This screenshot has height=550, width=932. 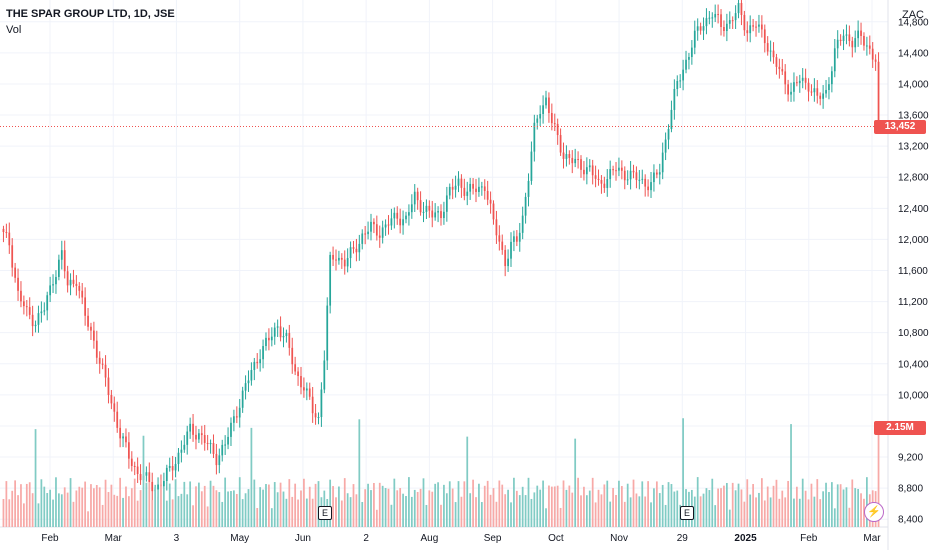 What do you see at coordinates (913, 15) in the screenshot?
I see `currency-label: ZAC` at bounding box center [913, 15].